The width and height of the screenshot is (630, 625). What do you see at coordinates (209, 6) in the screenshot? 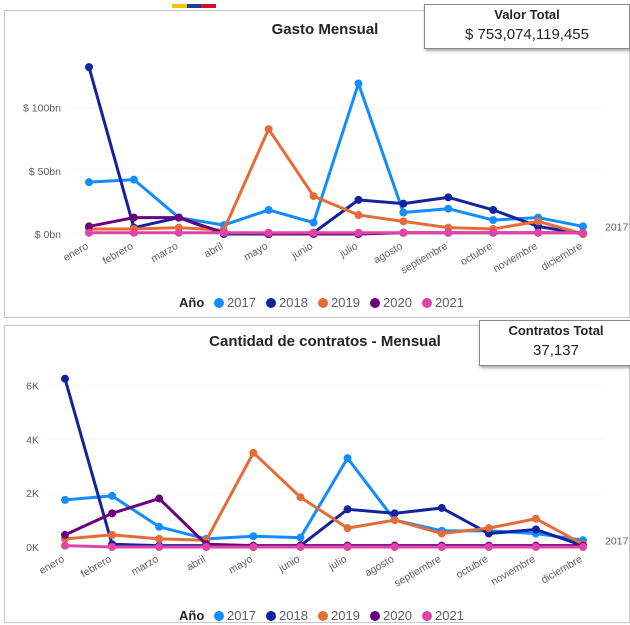
I see `flag-red` at bounding box center [209, 6].